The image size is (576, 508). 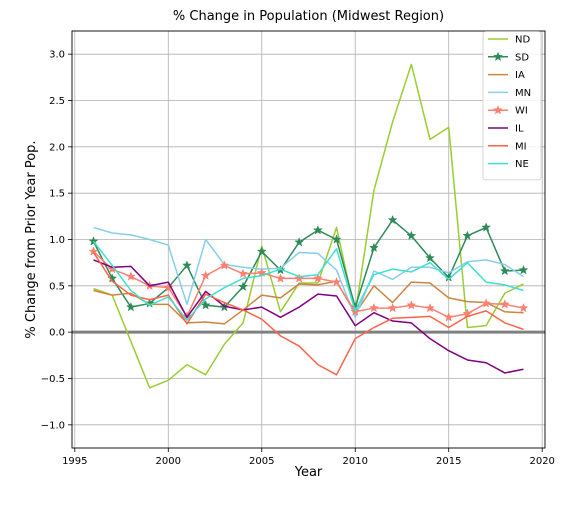 I want to click on legend-label: SD, so click(x=522, y=57).